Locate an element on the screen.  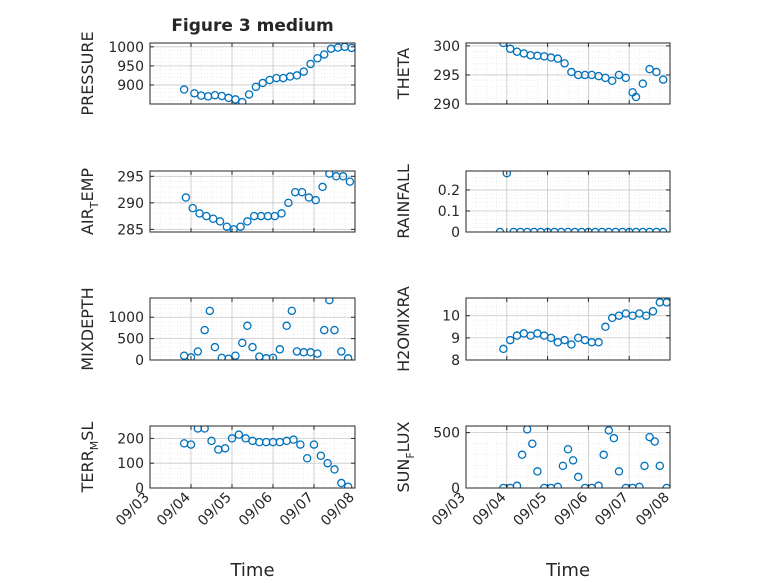
x-tick-label: 09/07 is located at coordinates (612, 510).